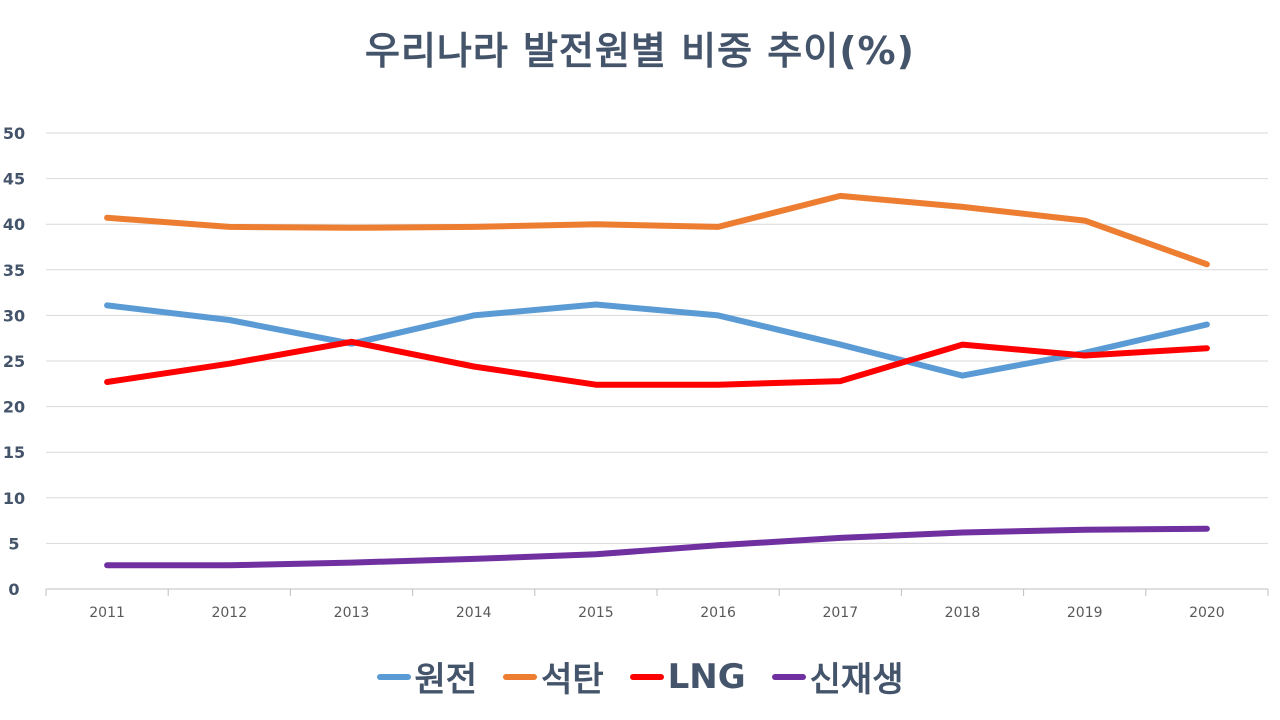  Describe the element at coordinates (14, 498) in the screenshot. I see `y-tick-label: 10` at that location.